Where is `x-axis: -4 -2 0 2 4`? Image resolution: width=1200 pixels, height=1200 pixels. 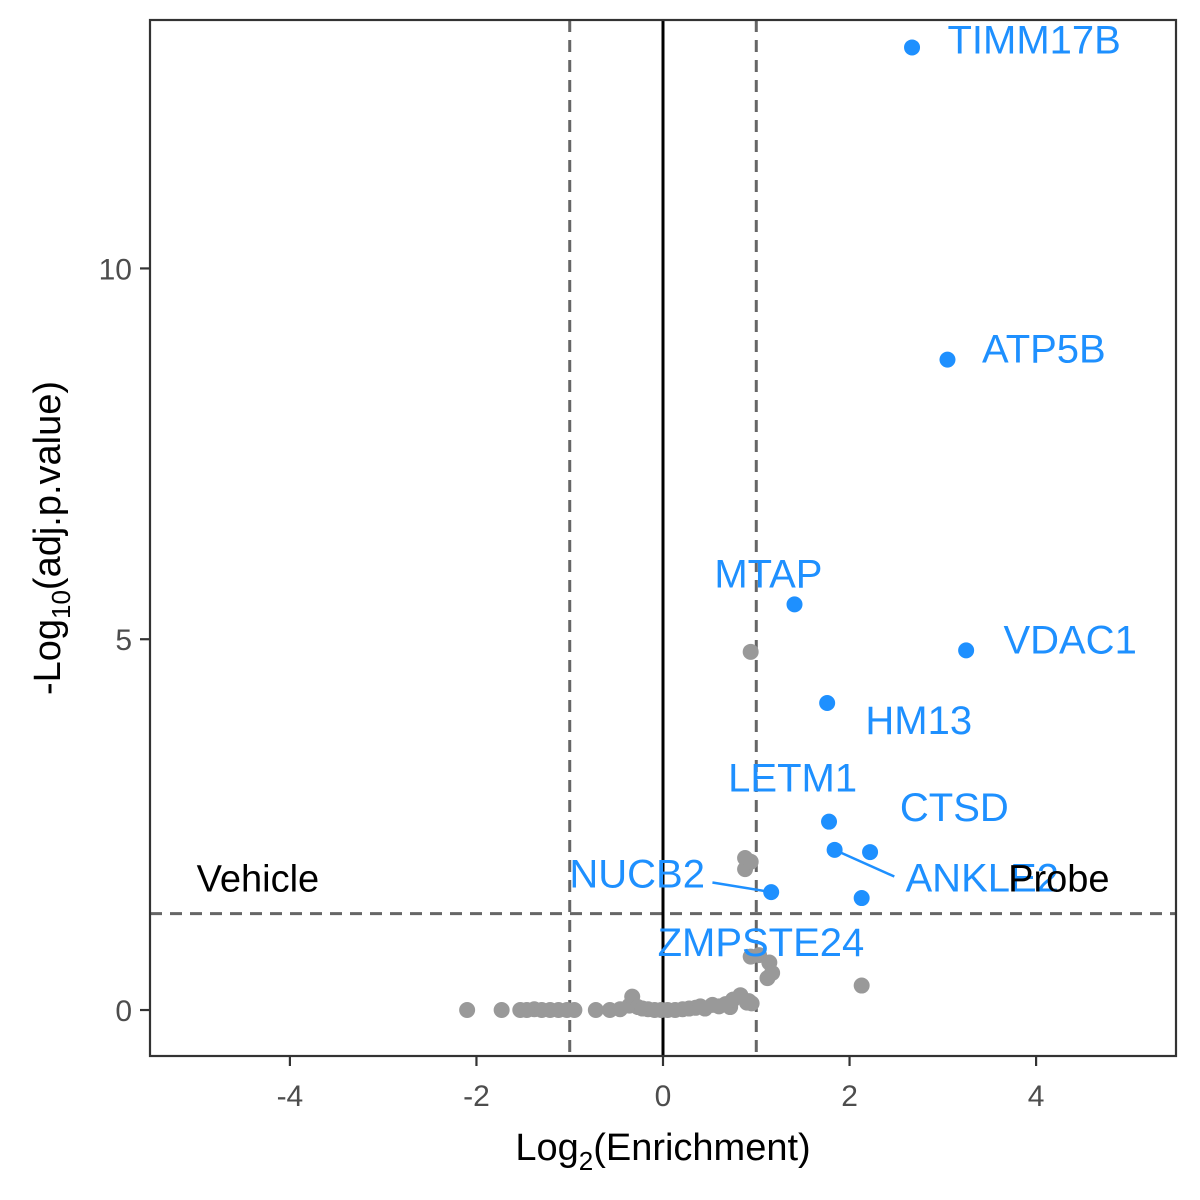
x-axis: -4 -2 0 2 4 is located at coordinates (661, 1084).